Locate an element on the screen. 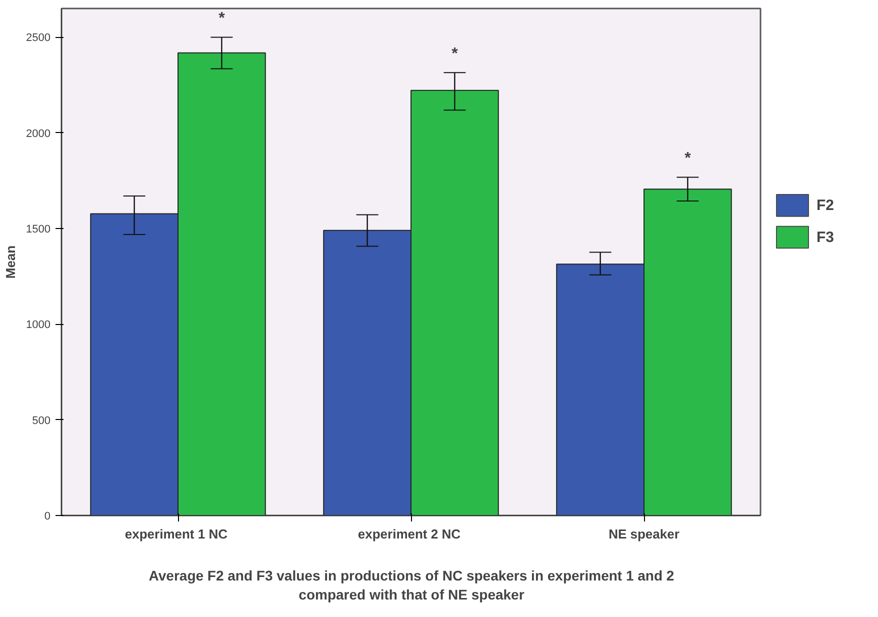 The height and width of the screenshot is (617, 878). x-tick-label: NE speaker is located at coordinates (644, 534).